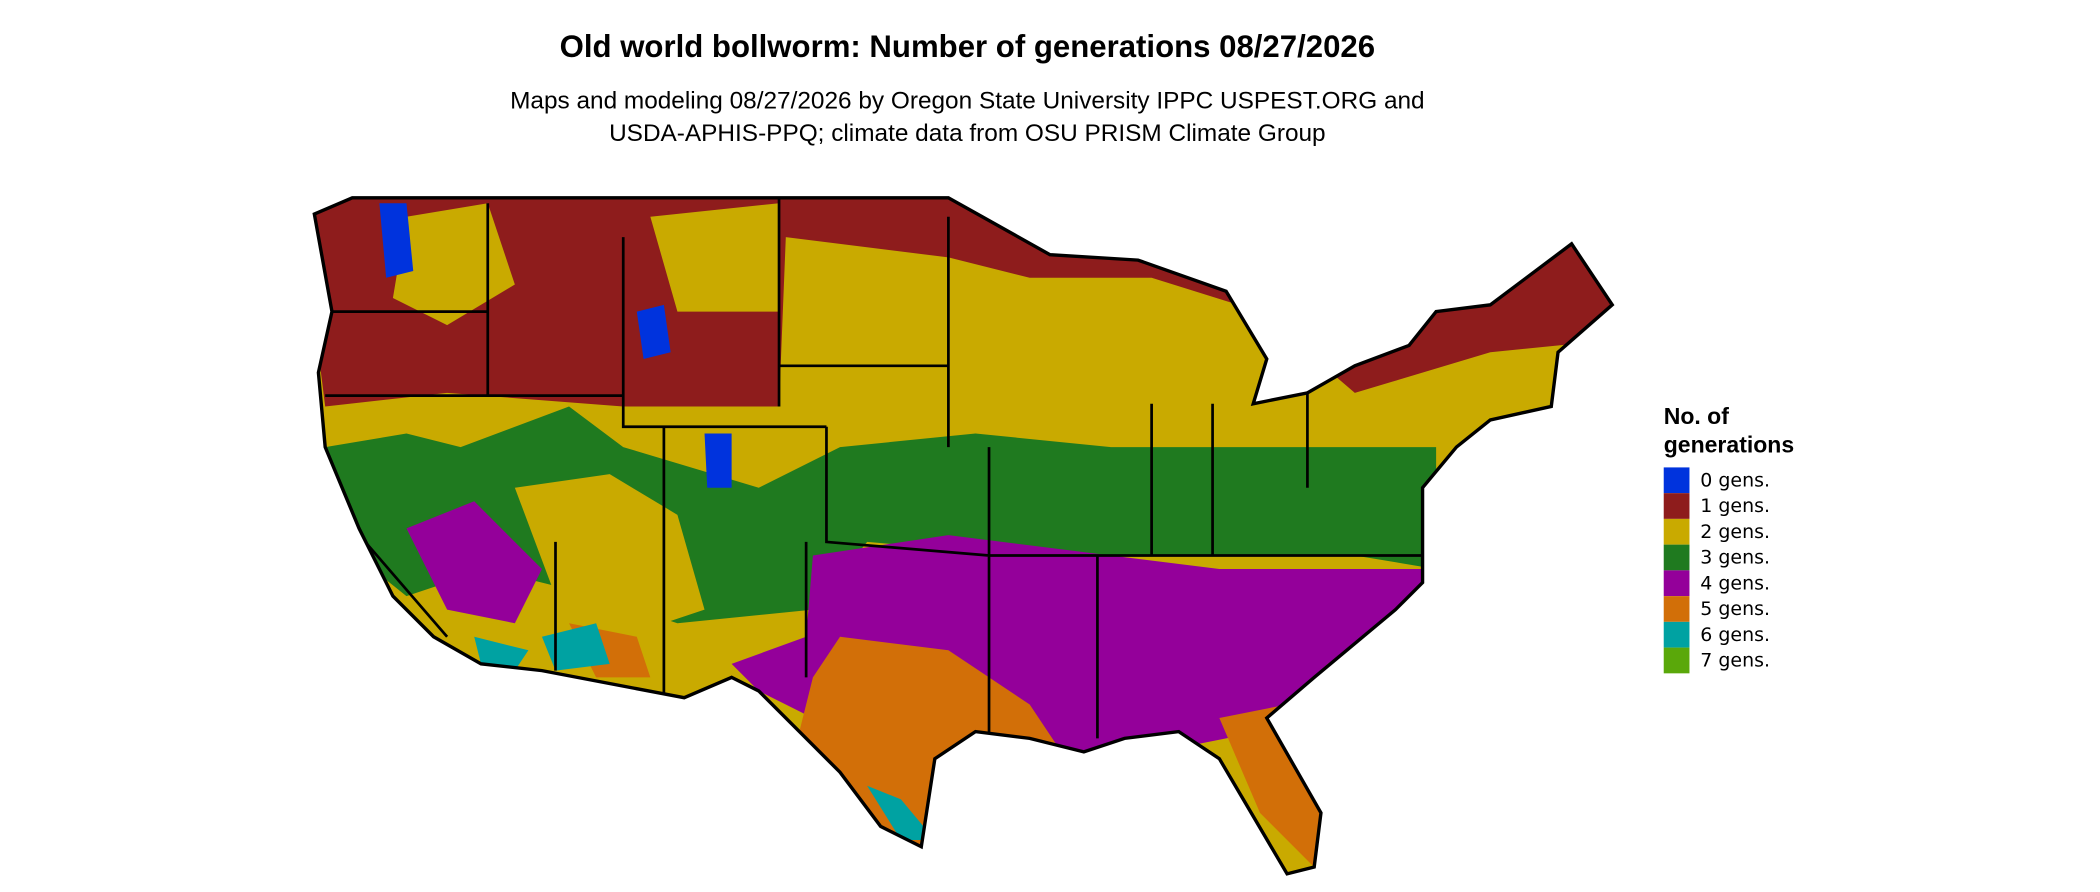 The image size is (2100, 892). What do you see at coordinates (1735, 635) in the screenshot?
I see `legend-label: 6 gens.` at bounding box center [1735, 635].